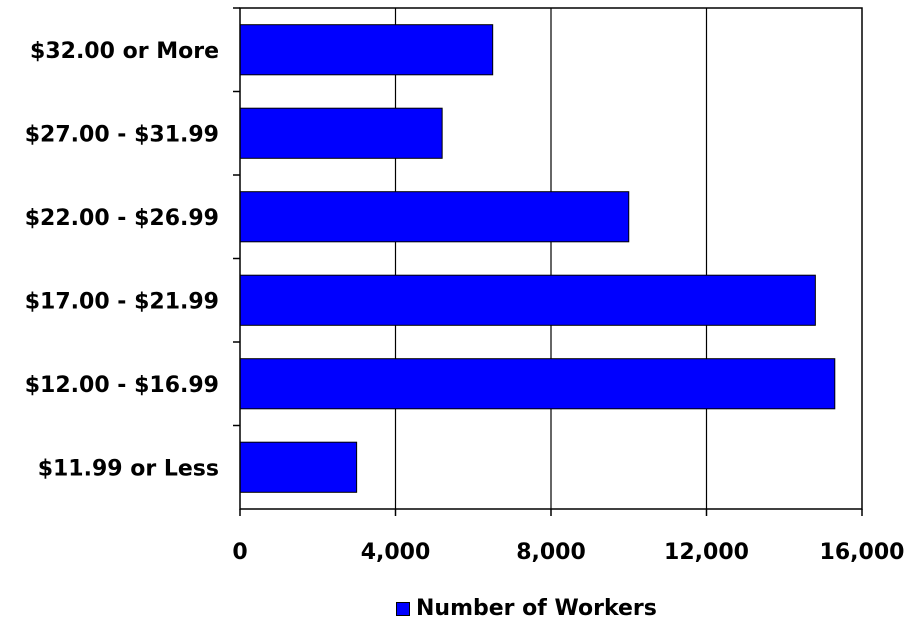 The image size is (908, 627). I want to click on x-tick-label: 16,000, so click(862, 552).